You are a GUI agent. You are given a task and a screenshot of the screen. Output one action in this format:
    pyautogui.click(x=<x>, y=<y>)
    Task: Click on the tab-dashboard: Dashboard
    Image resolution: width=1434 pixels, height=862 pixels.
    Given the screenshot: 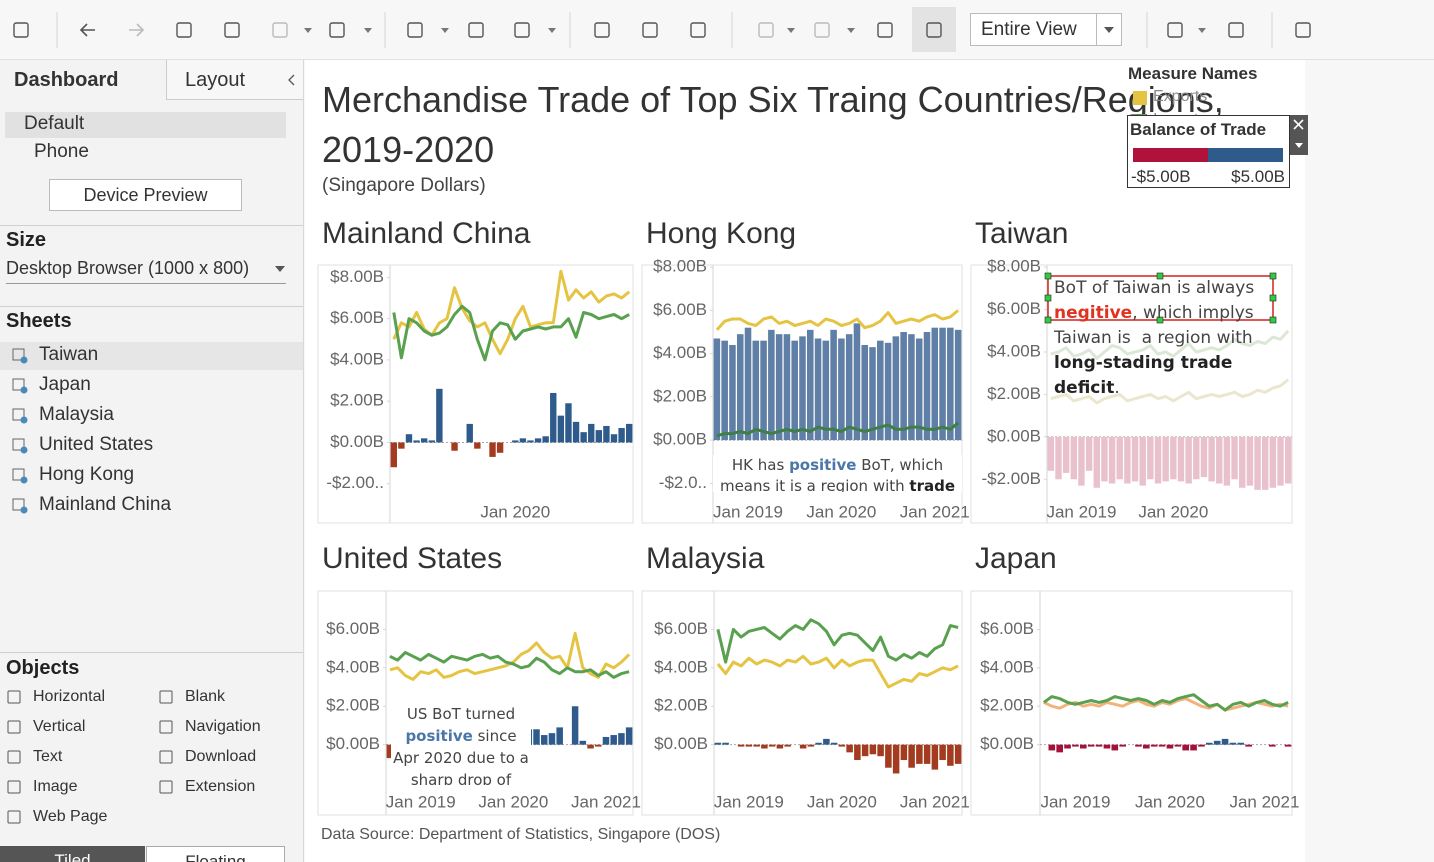 What is the action you would take?
    pyautogui.click(x=83, y=80)
    